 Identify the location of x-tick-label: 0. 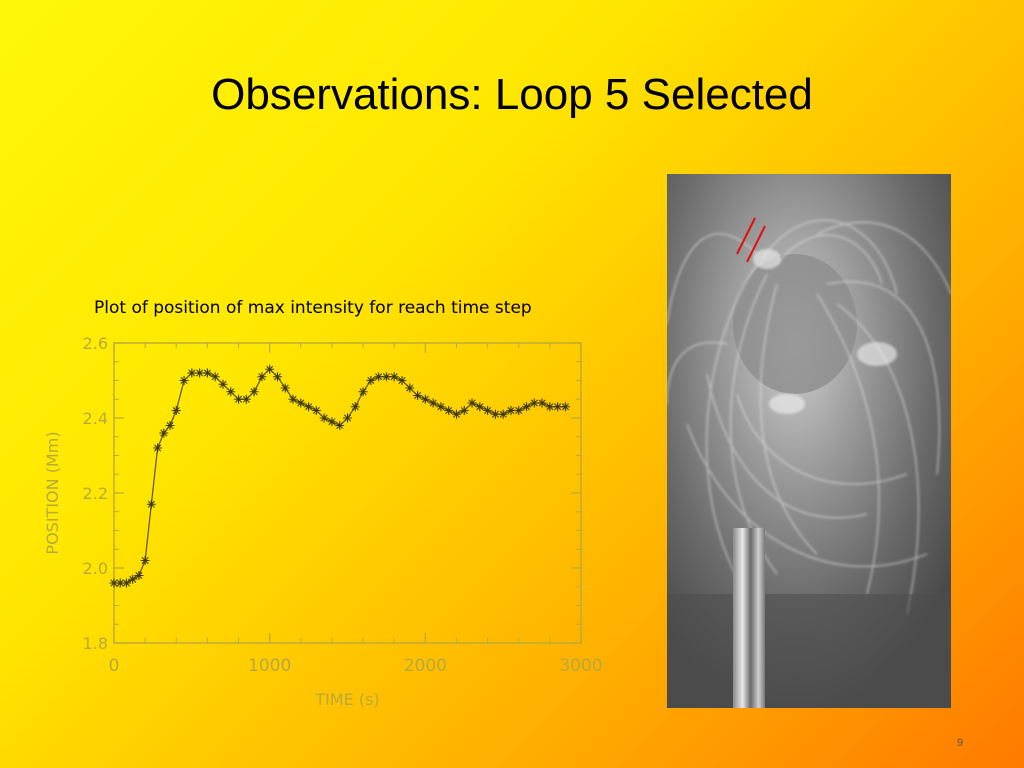
(114, 666).